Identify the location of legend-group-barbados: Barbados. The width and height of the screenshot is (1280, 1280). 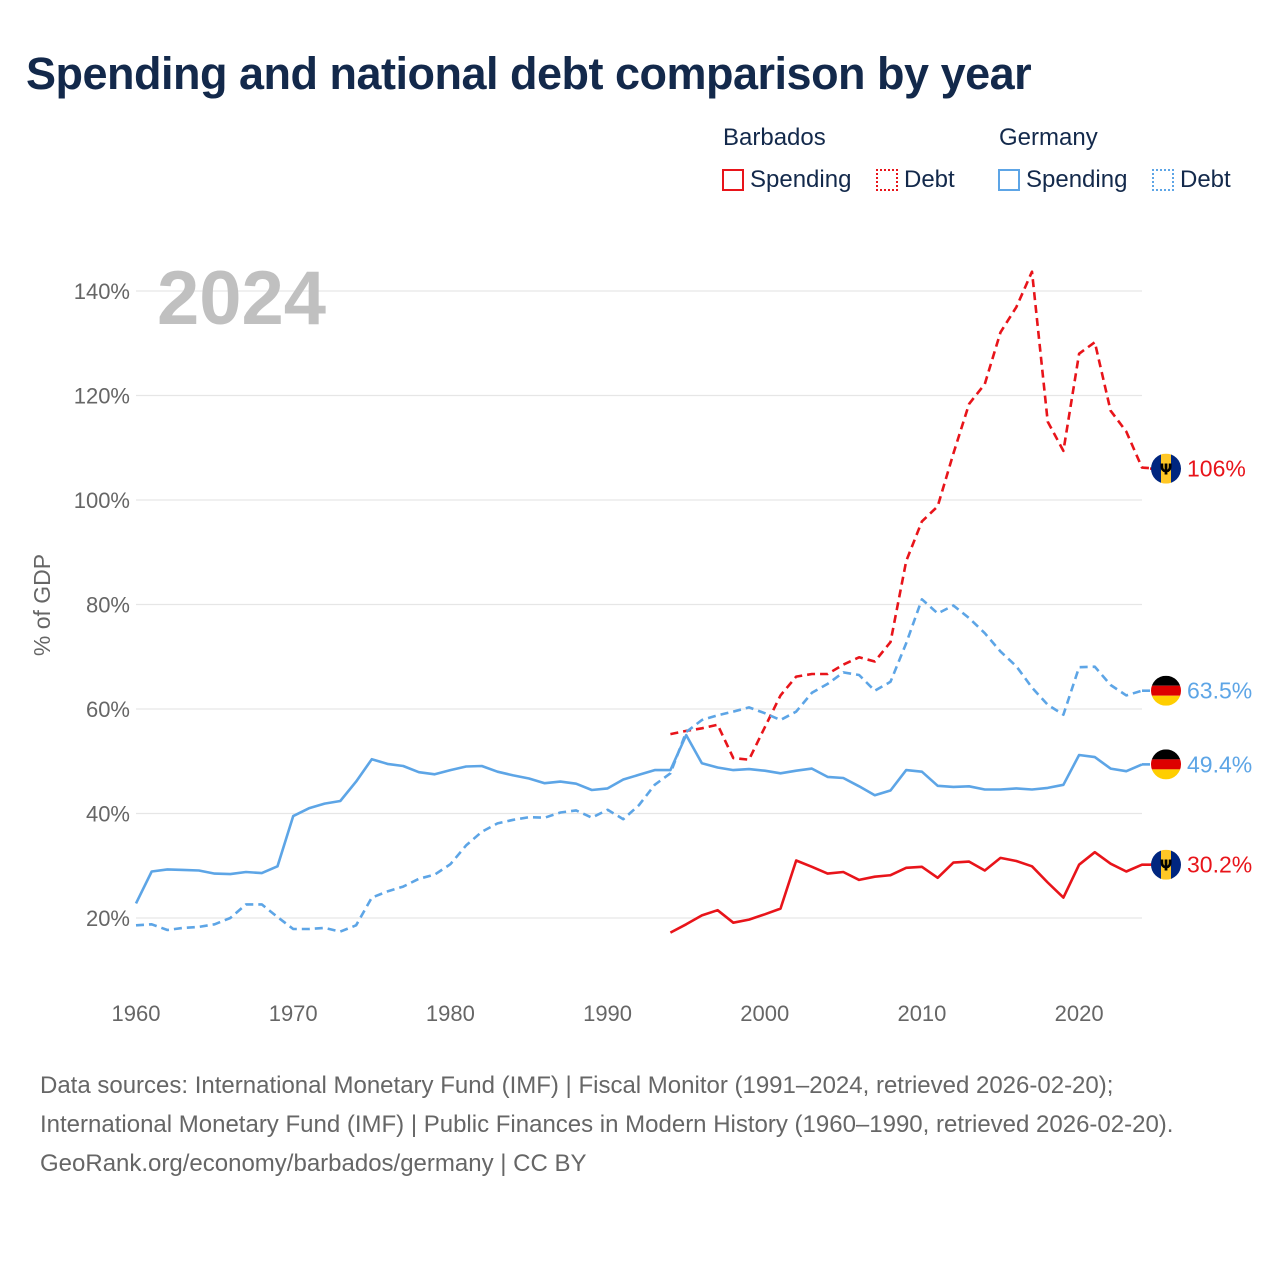
(774, 137).